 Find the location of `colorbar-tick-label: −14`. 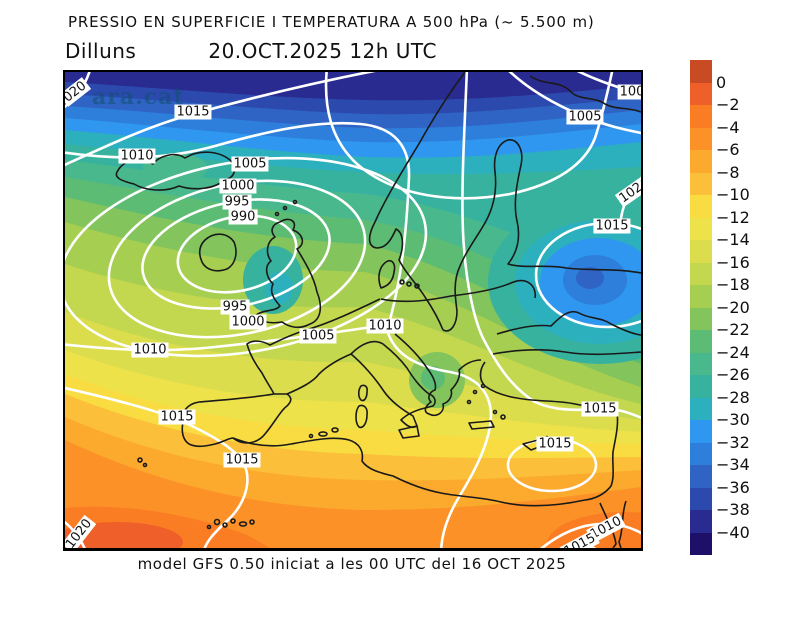

colorbar-tick-label: −14 is located at coordinates (733, 239).